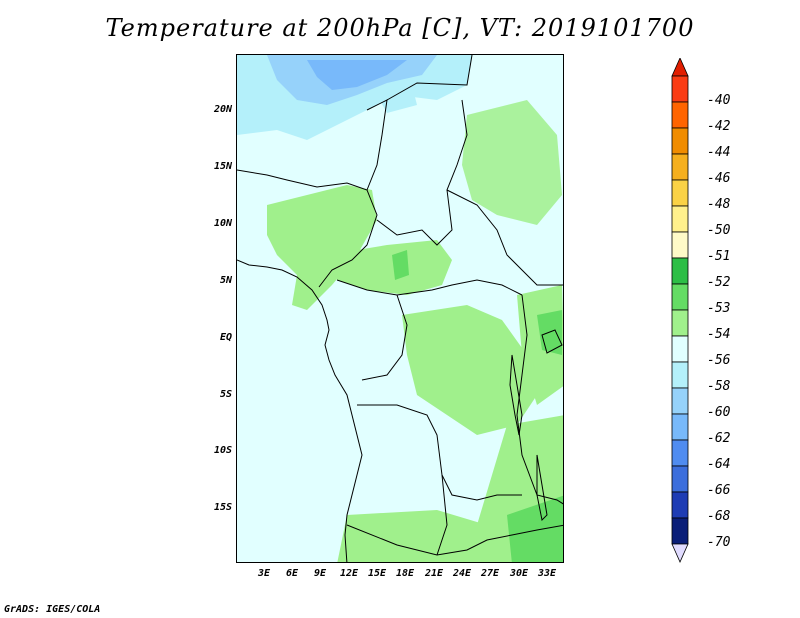 This screenshot has width=800, height=618. I want to click on warm-area-congo, so click(469, 370).